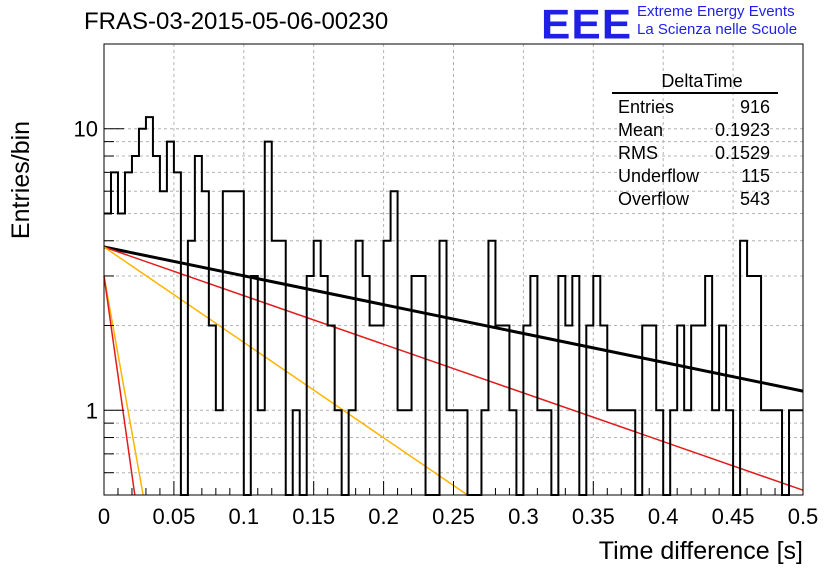  What do you see at coordinates (695, 130) in the screenshot?
I see `stat-row-mean: Mean 0.1923` at bounding box center [695, 130].